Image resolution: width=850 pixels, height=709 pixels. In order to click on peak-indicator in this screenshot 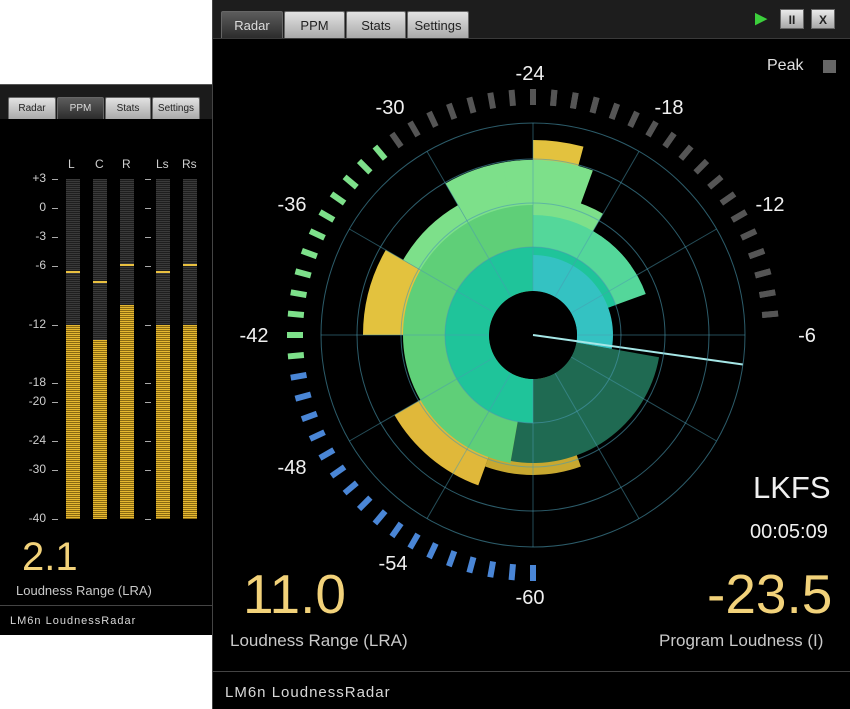, I will do `click(829, 66)`.